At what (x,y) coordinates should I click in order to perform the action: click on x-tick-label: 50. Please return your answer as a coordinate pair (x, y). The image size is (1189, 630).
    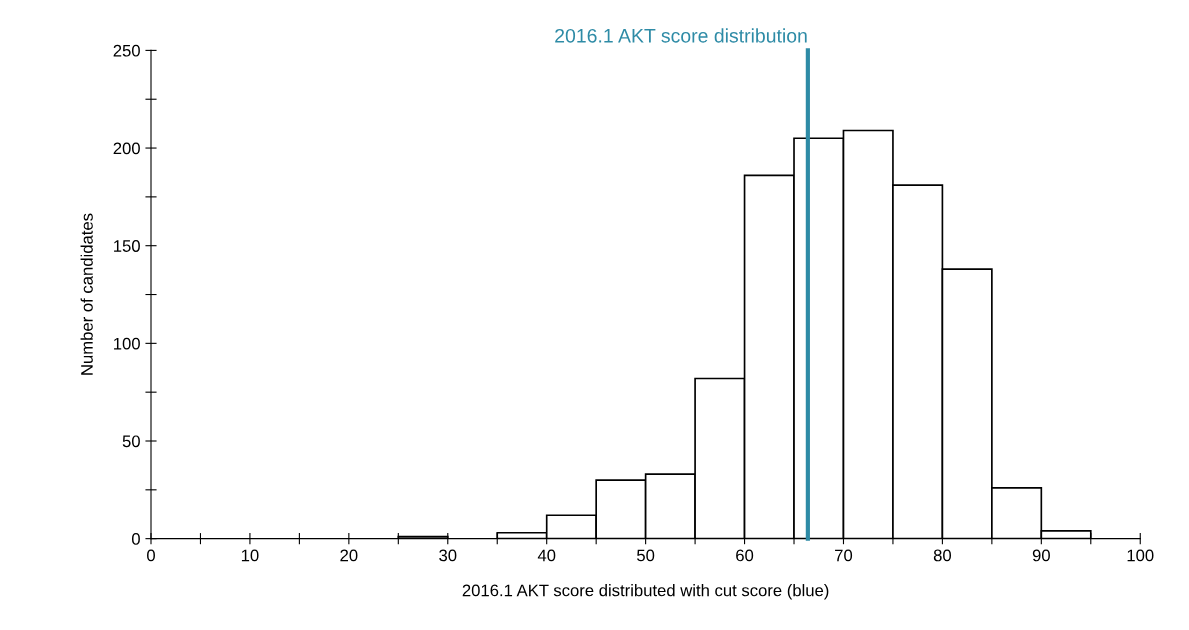
    Looking at the image, I should click on (646, 555).